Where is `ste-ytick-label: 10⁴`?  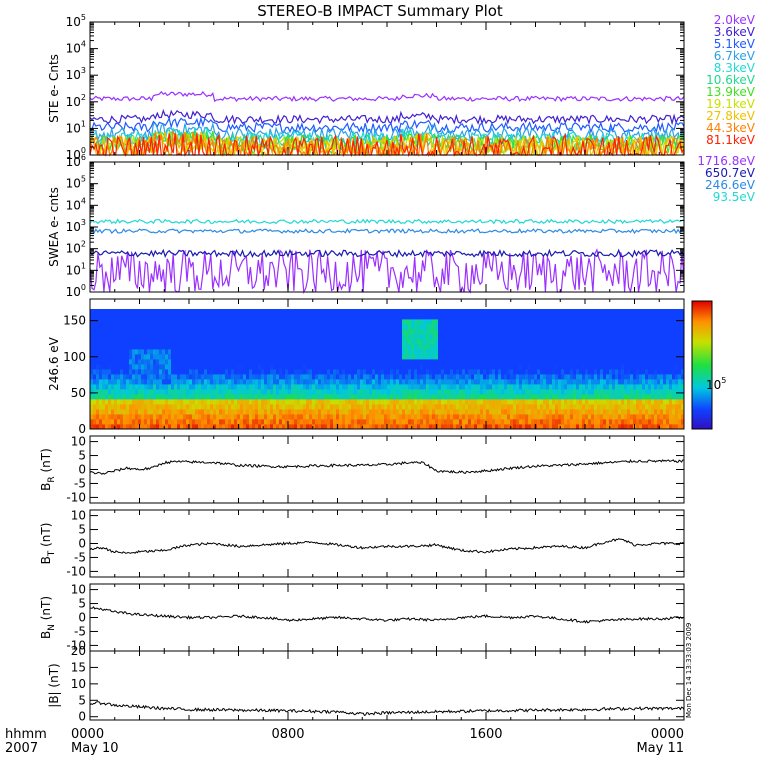
ste-ytick-label: 10⁴ is located at coordinates (76, 48).